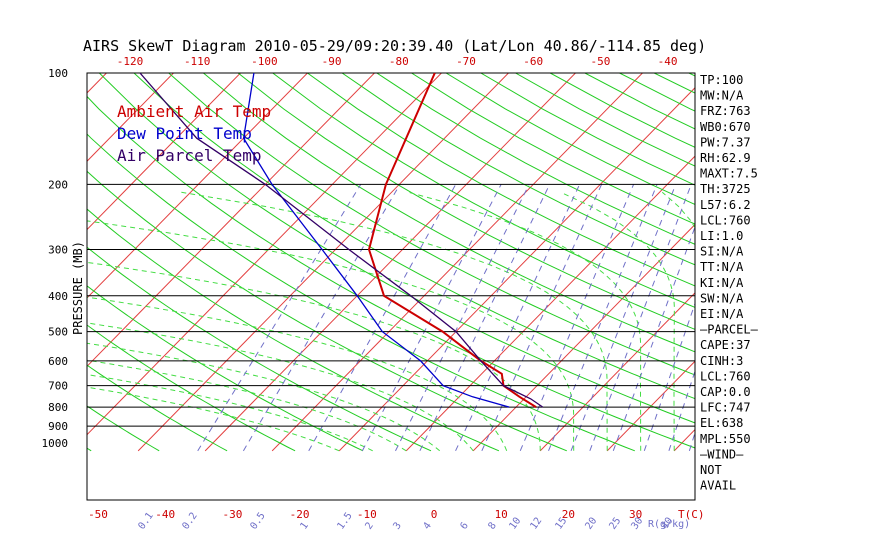 The image size is (870, 560). Describe the element at coordinates (55, 258) in the screenshot. I see `pressure-tick-labels: 100 200 300 400 500 600 700 800 900 1000` at that location.